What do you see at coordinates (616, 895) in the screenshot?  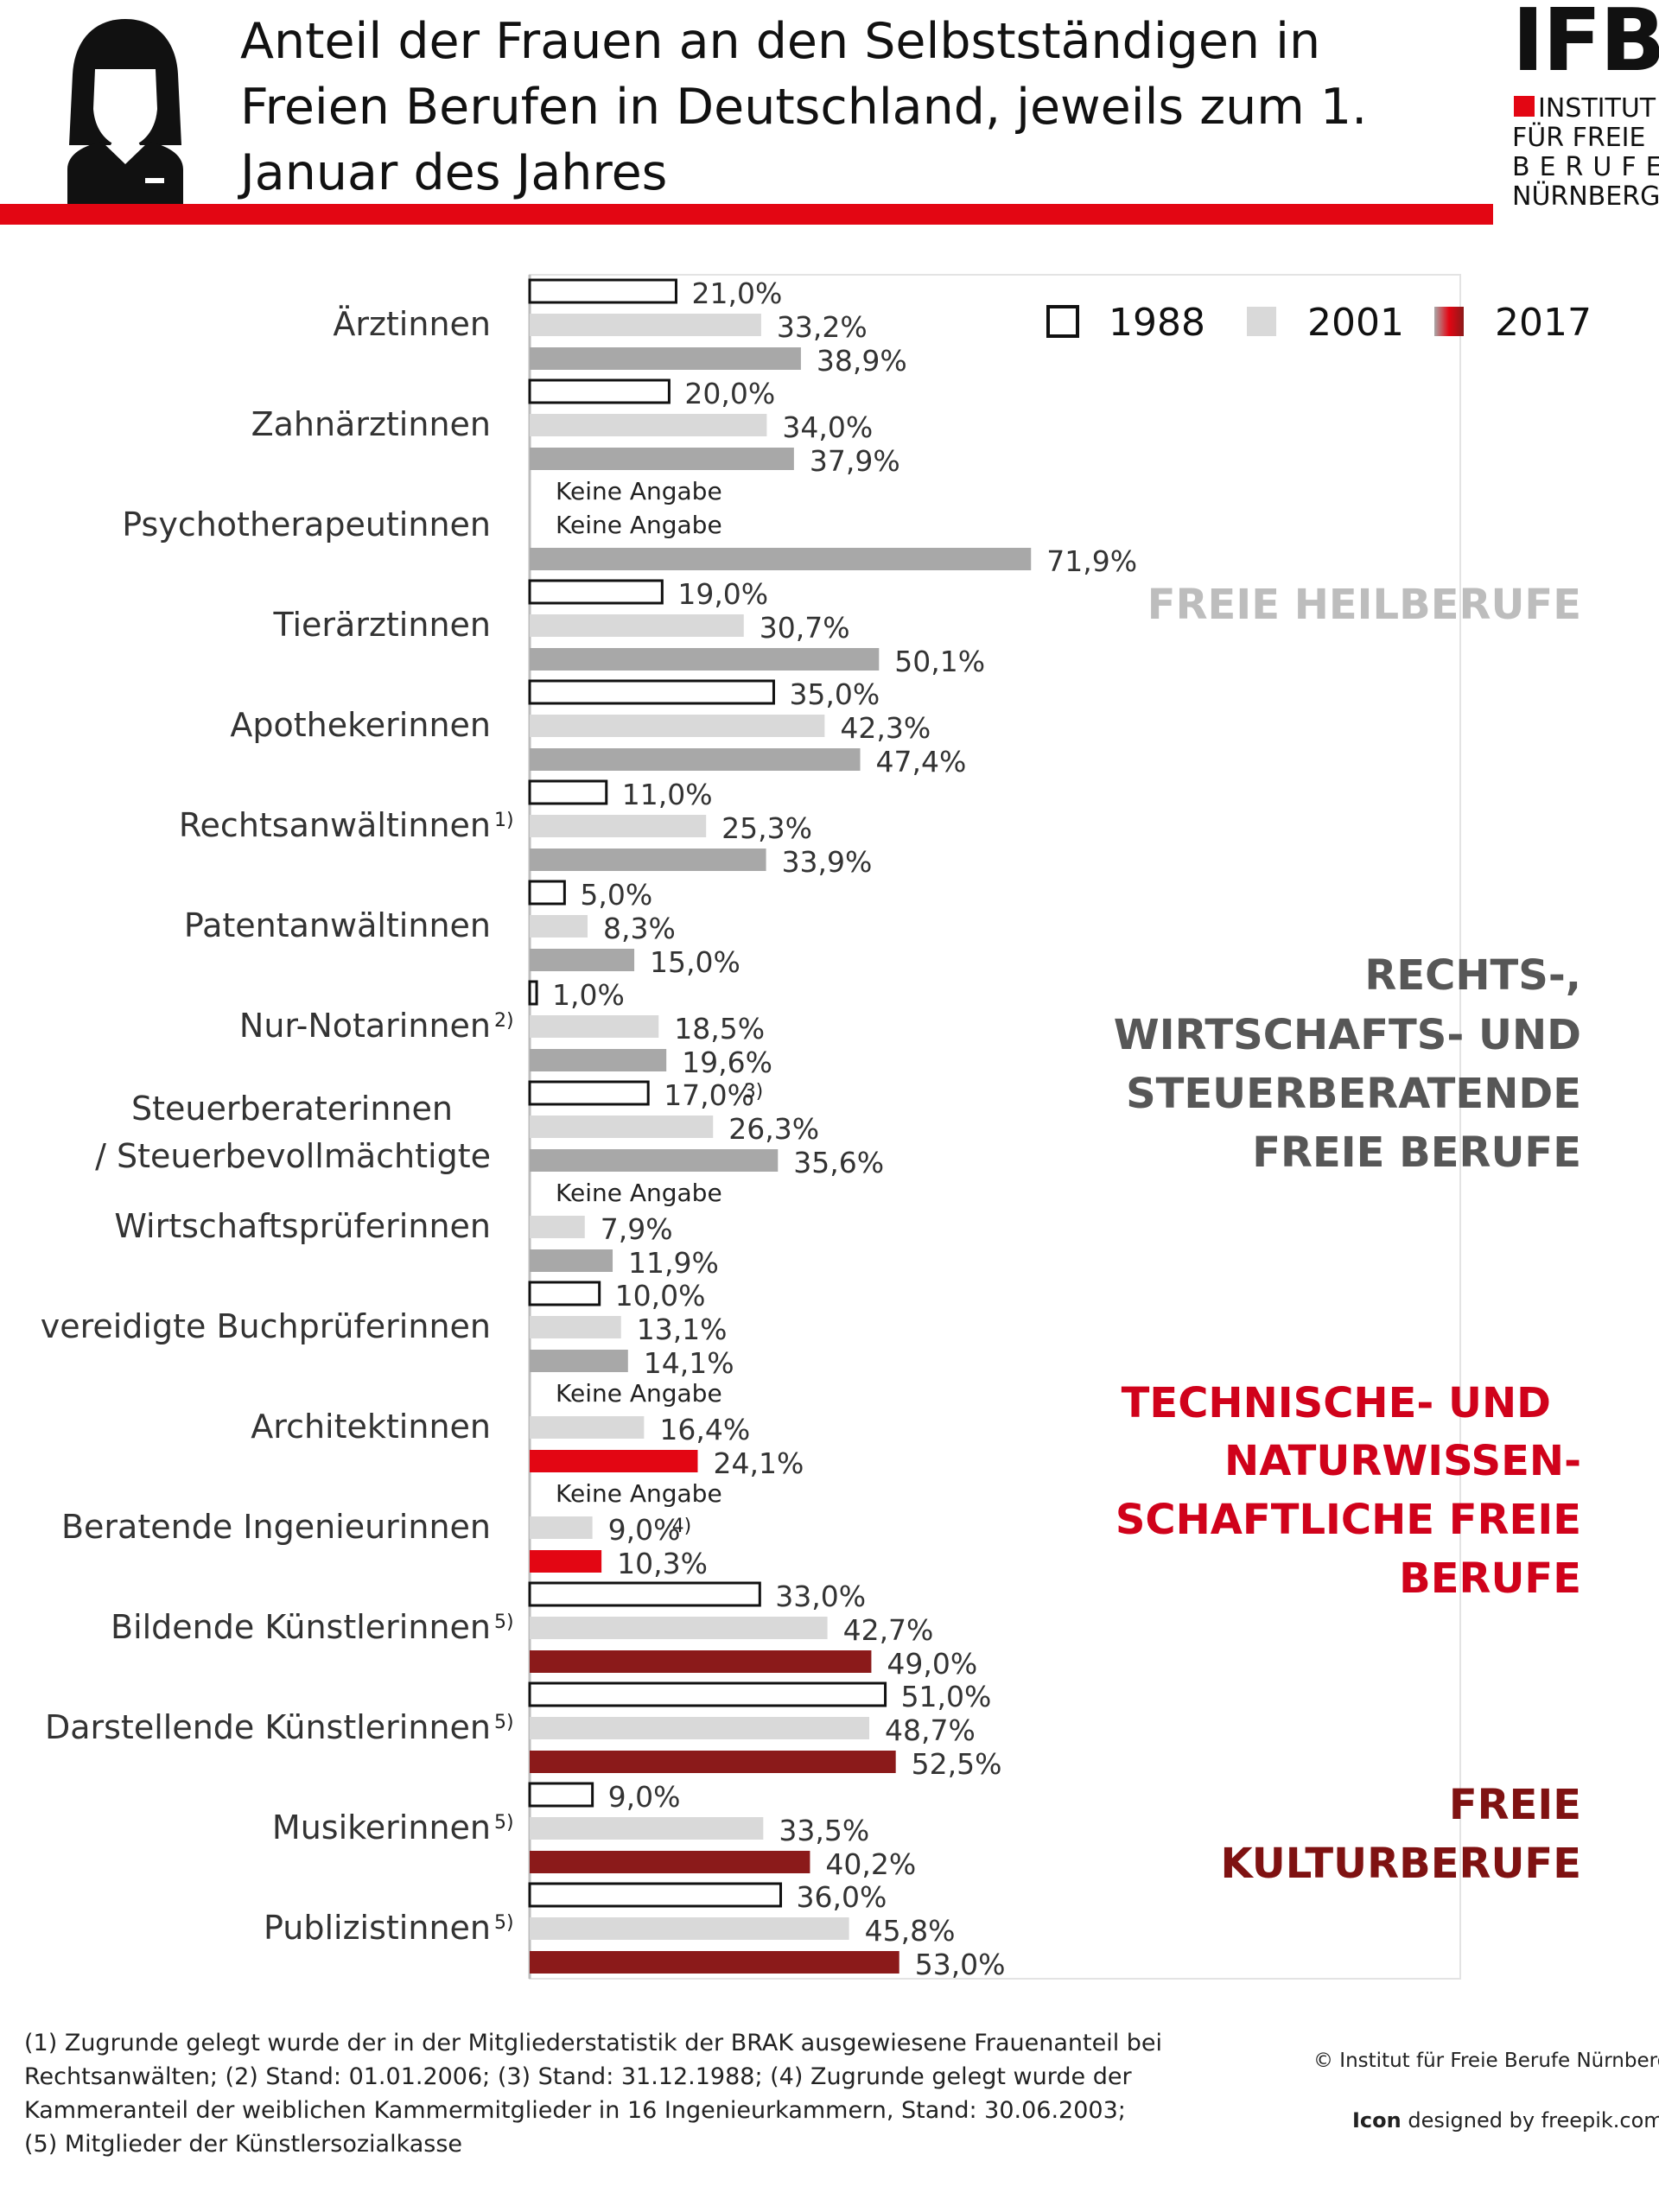 I see `data-label-1988: 5,0%` at bounding box center [616, 895].